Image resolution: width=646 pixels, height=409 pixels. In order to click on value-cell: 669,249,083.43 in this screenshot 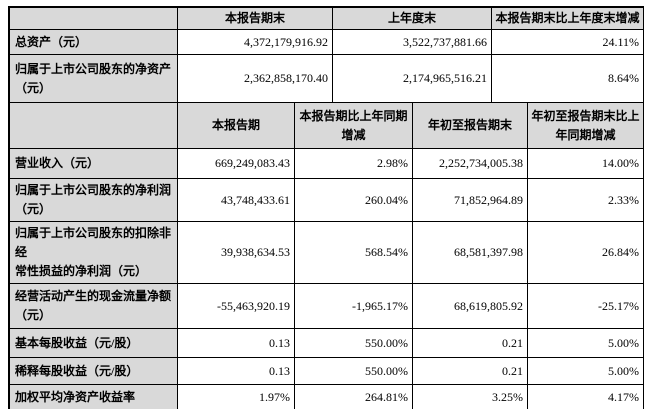, I will do `click(236, 163)`.